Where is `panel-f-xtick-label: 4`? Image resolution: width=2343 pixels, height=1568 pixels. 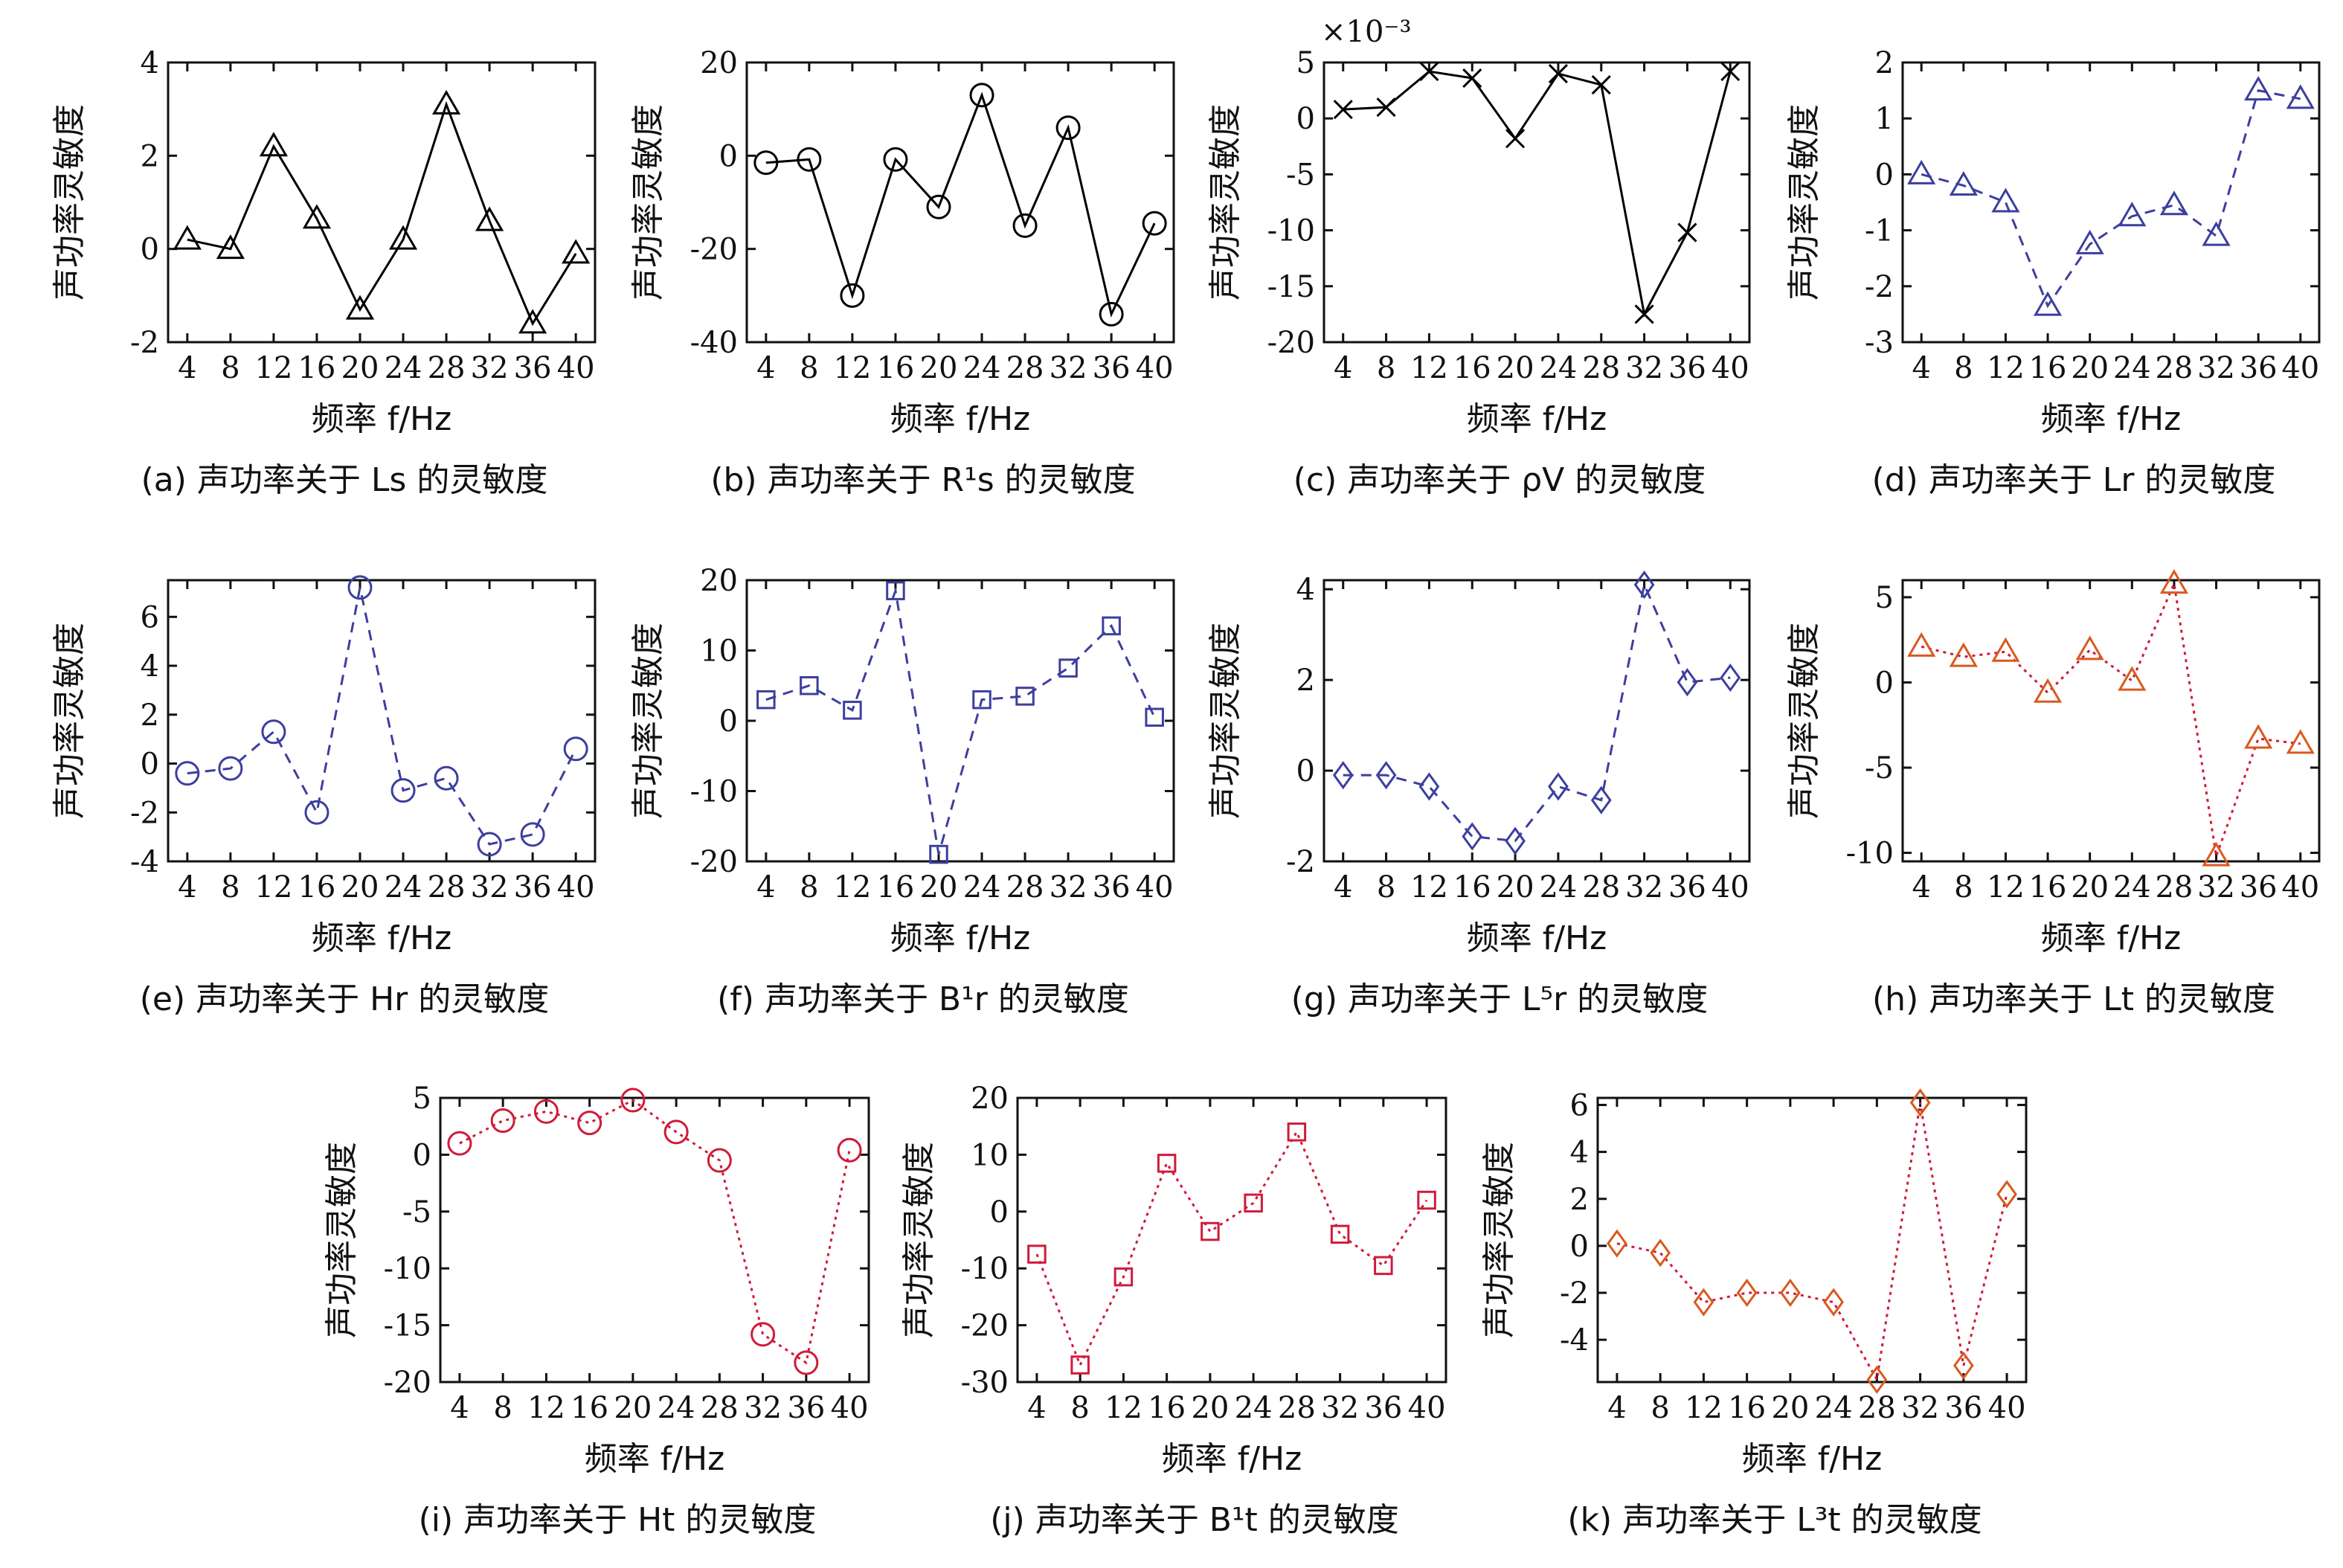
panel-f-xtick-label: 4 is located at coordinates (765, 887).